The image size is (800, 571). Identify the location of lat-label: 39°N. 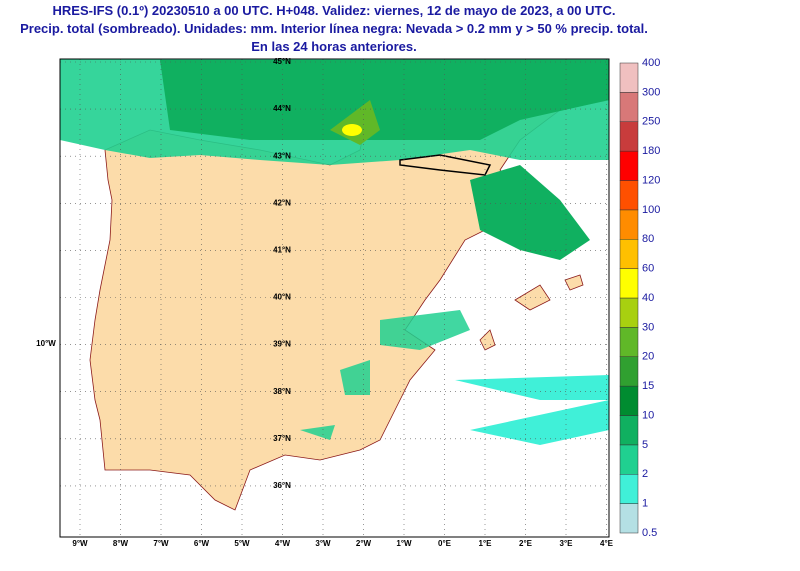
(282, 344).